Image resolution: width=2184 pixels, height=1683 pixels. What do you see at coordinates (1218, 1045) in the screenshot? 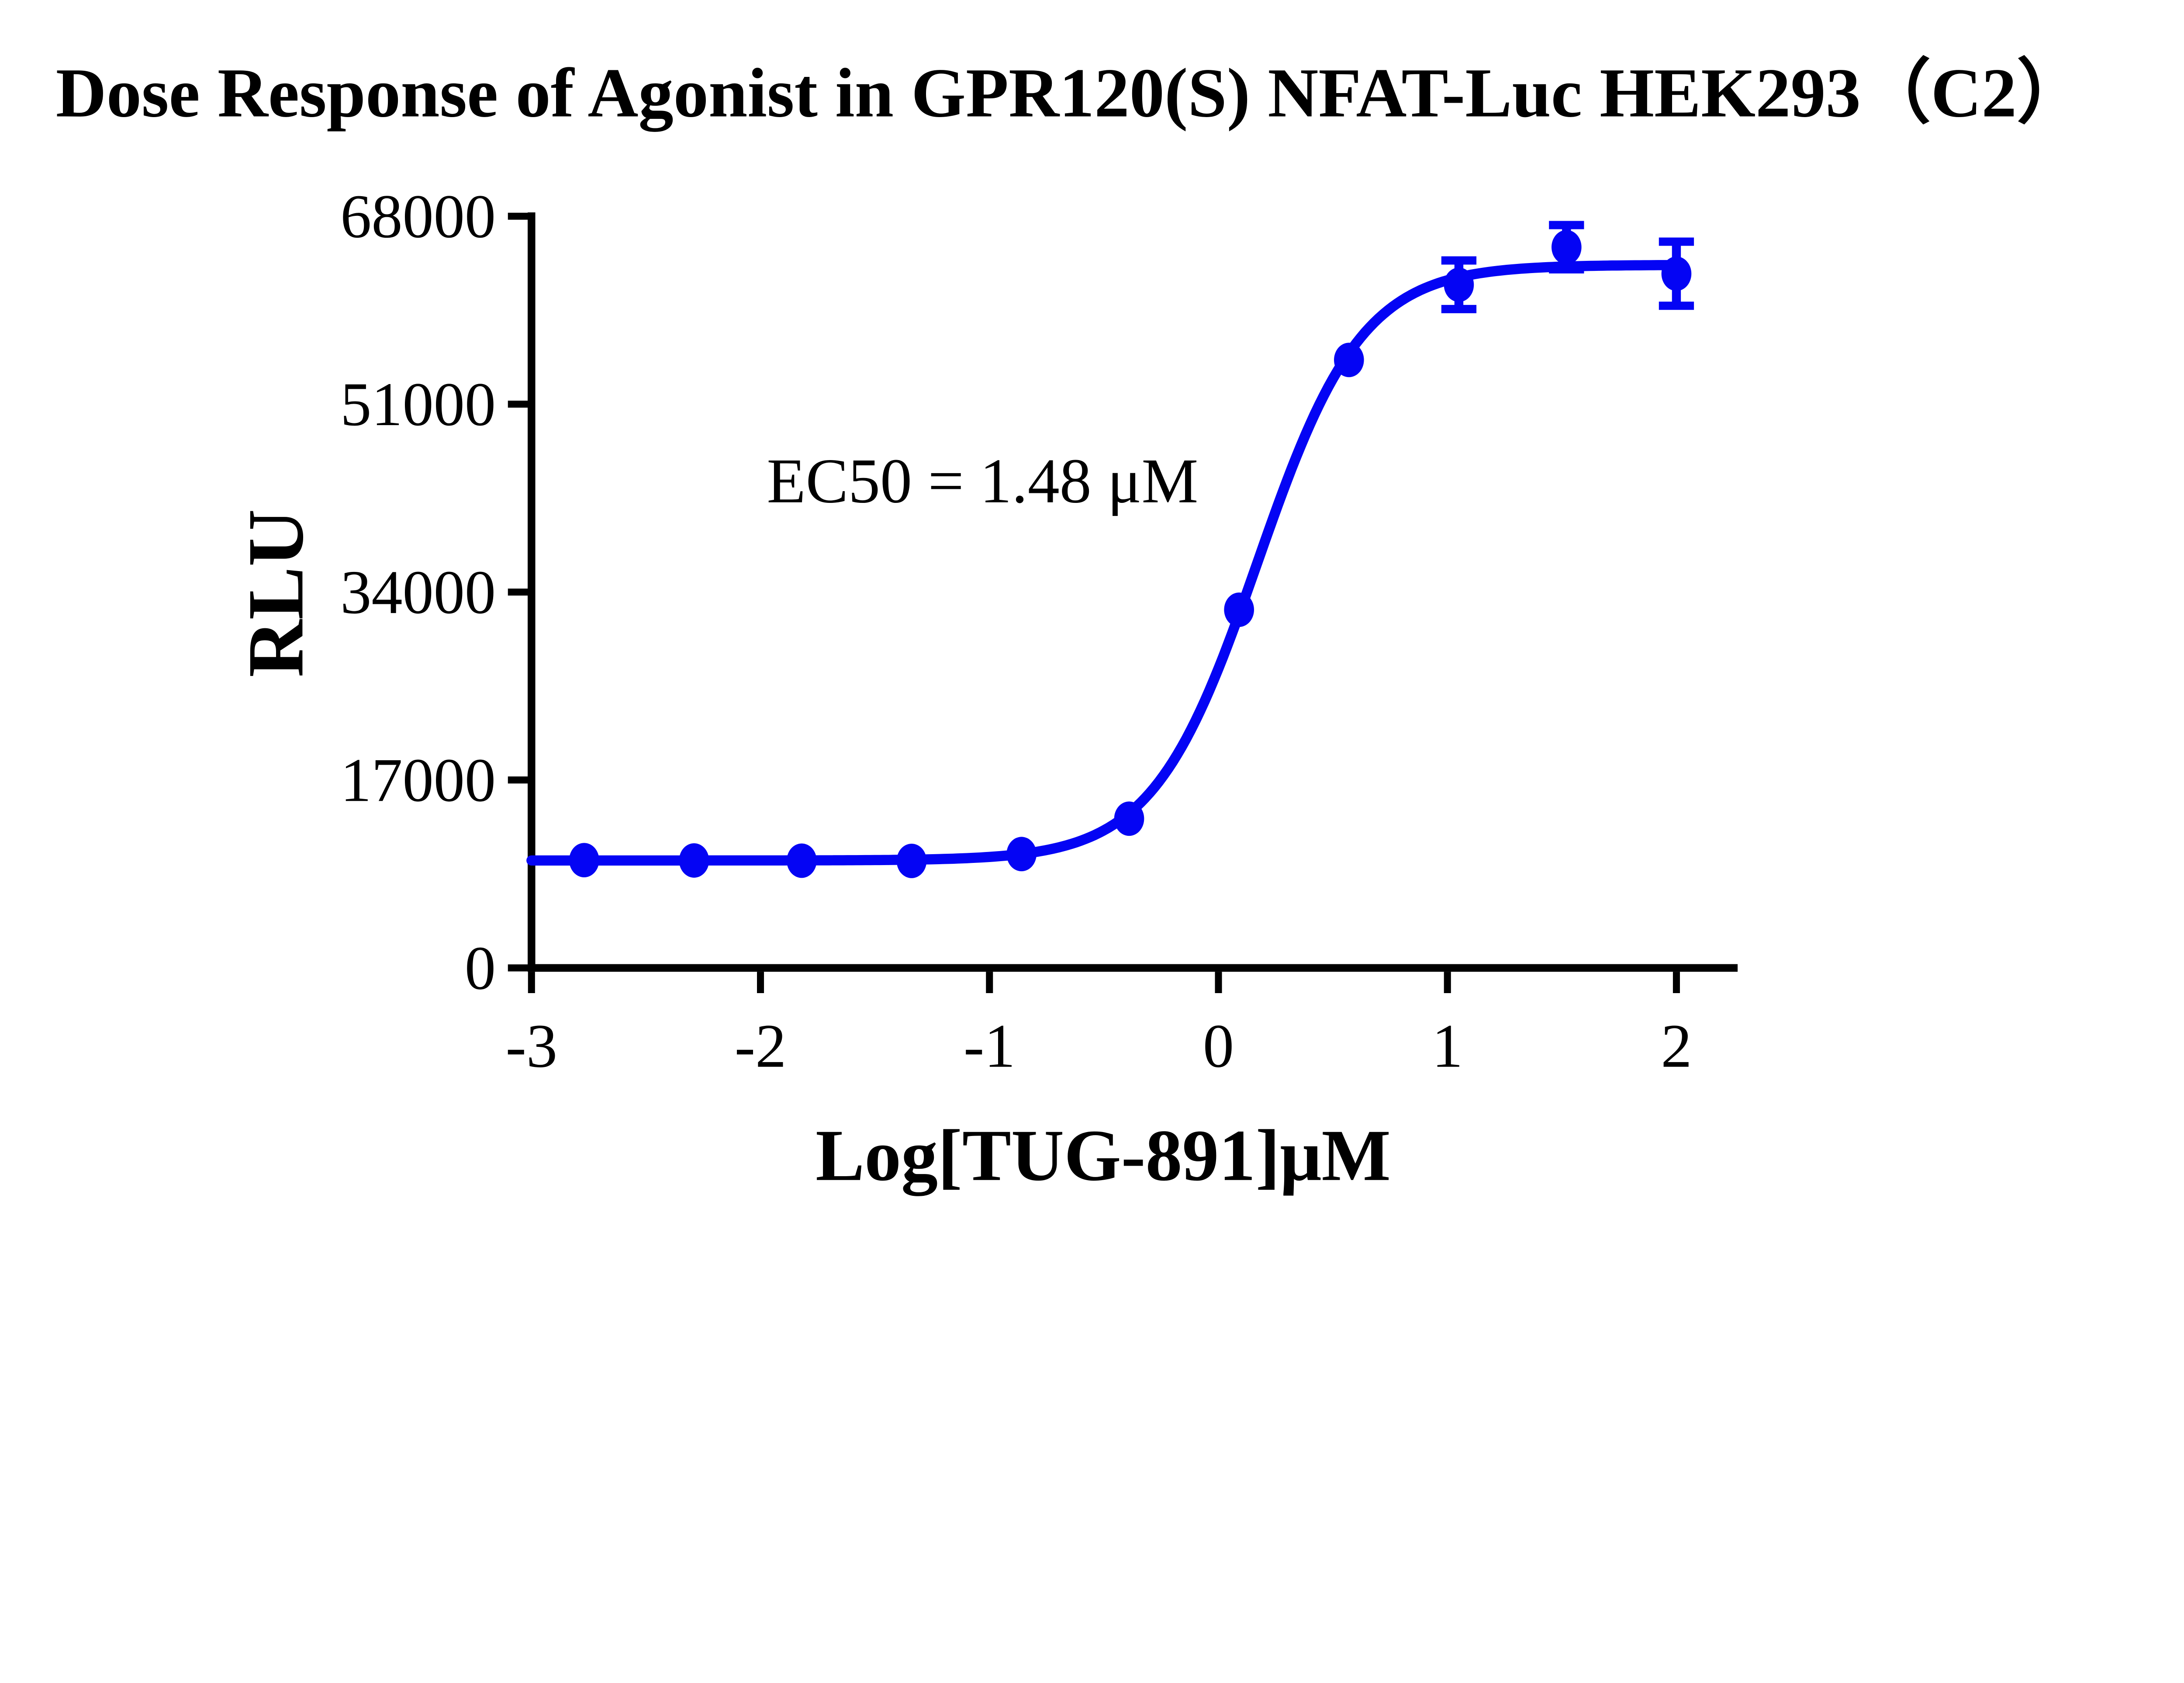
I see `x-tick-label: 0` at bounding box center [1218, 1045].